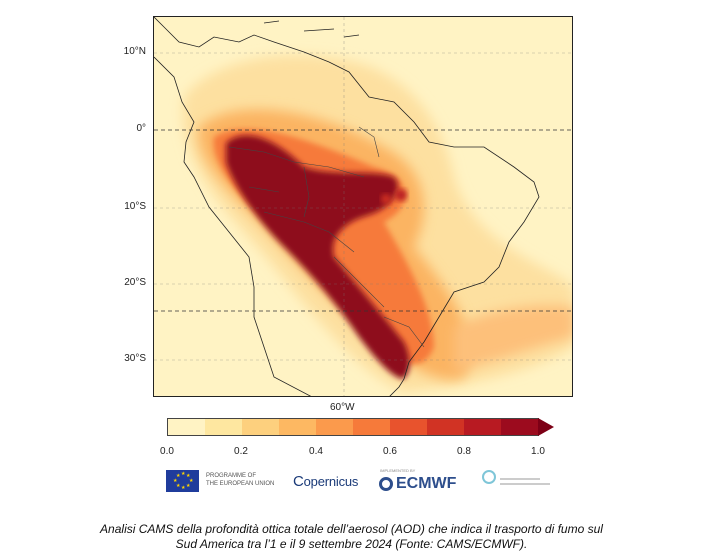  Describe the element at coordinates (240, 484) in the screenshot. I see `eu-text-line2: THE EUROPEAN UNION` at that location.